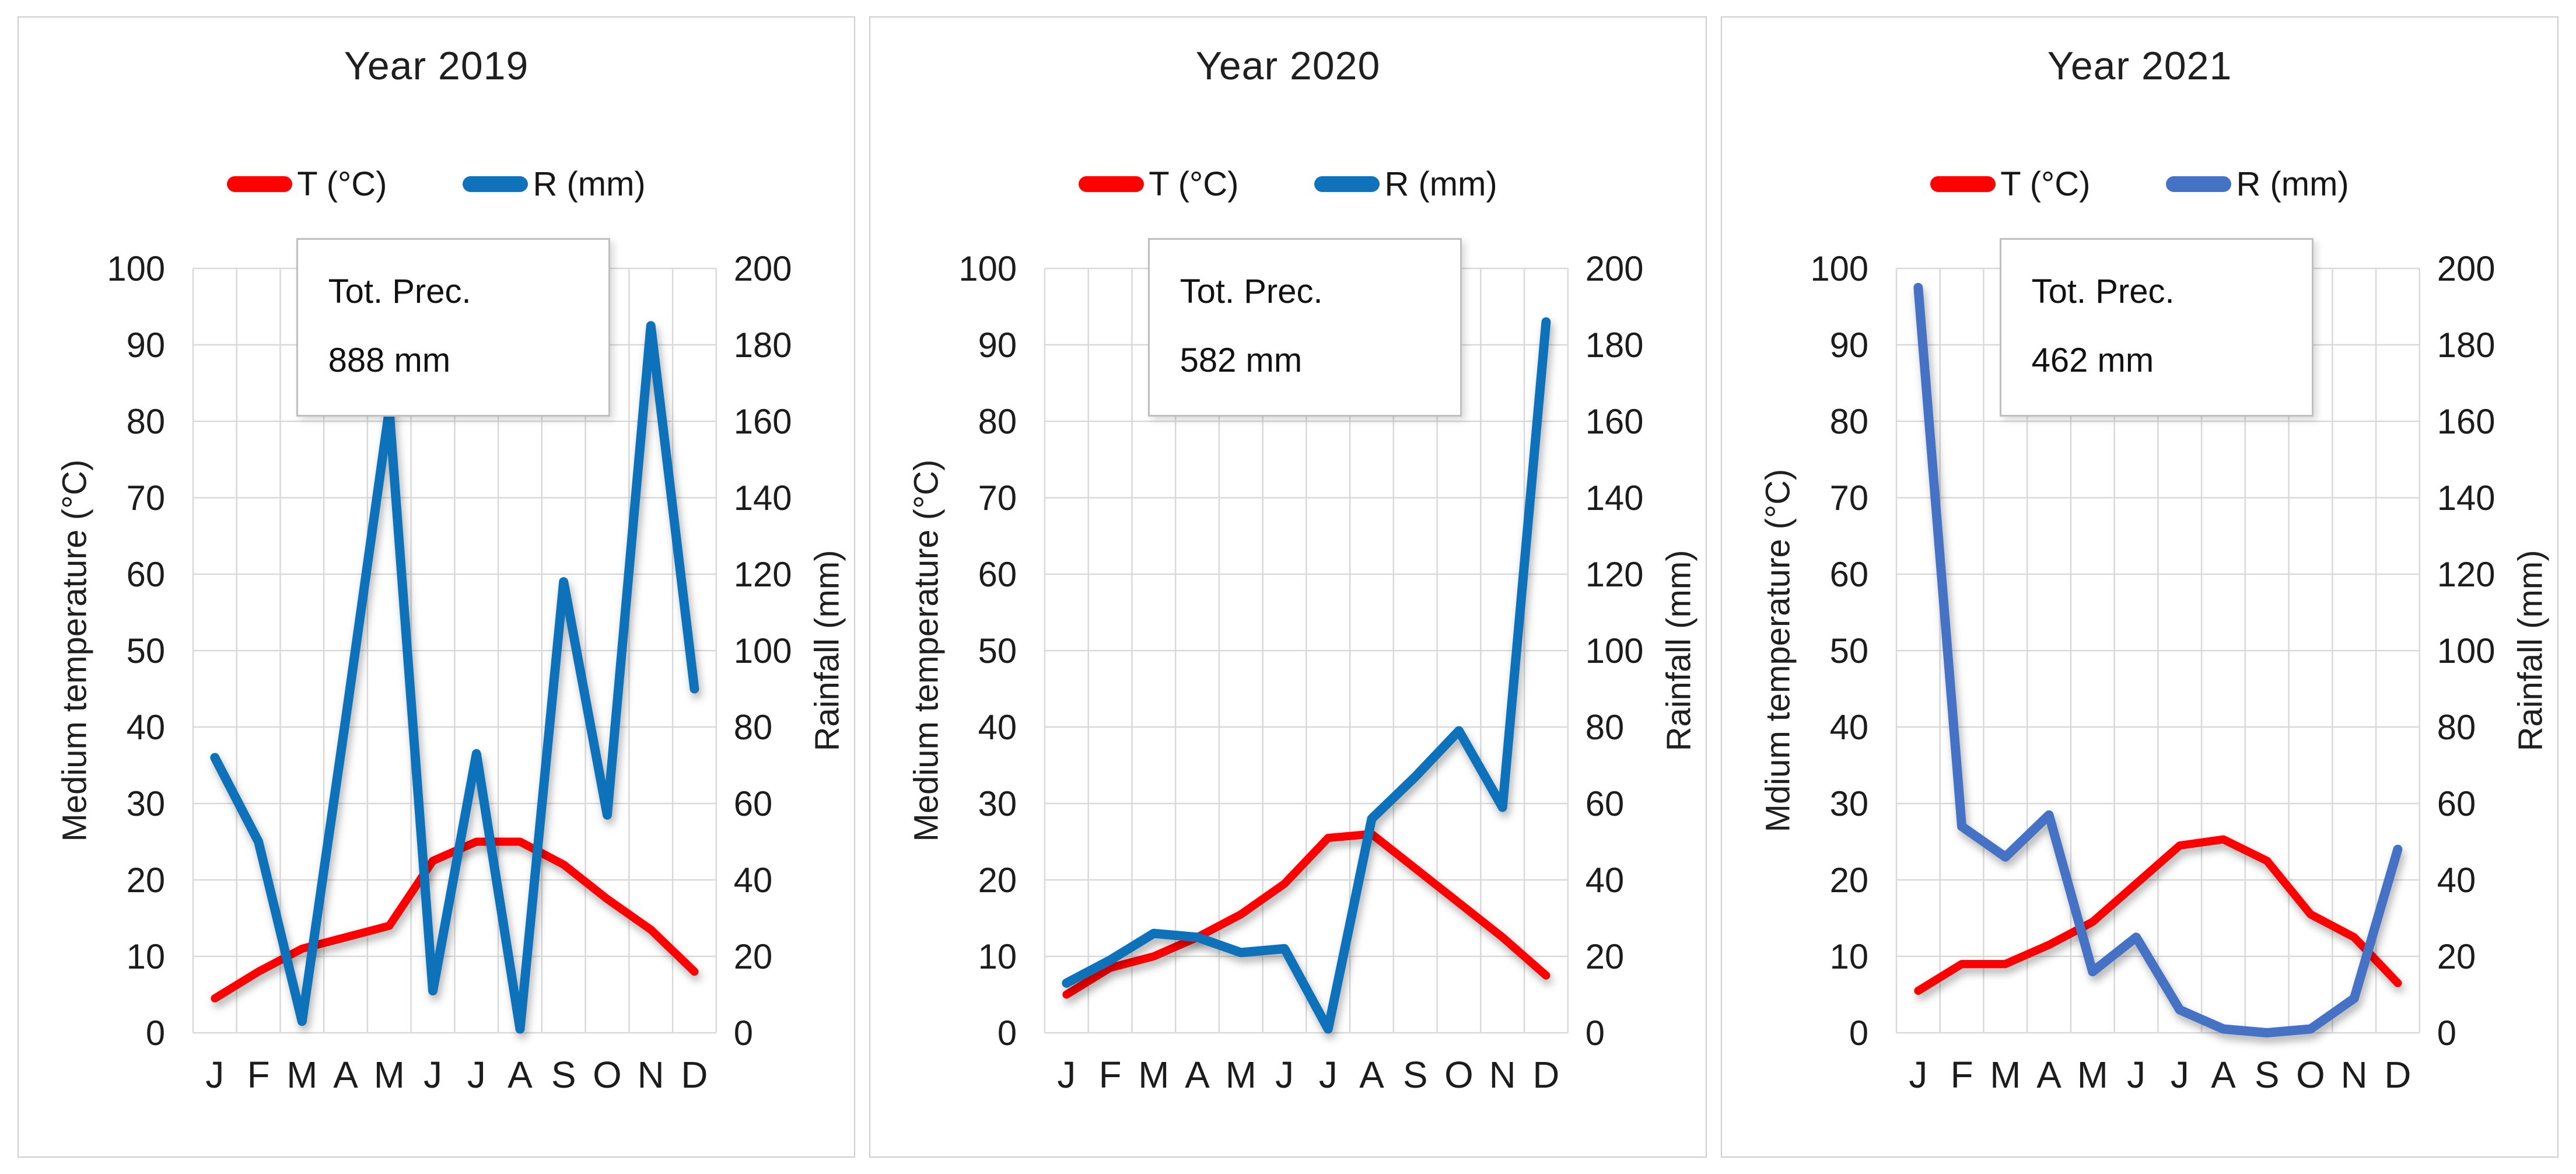  Describe the element at coordinates (2092, 360) in the screenshot. I see `total-precipitation-value: 462 mm` at that location.